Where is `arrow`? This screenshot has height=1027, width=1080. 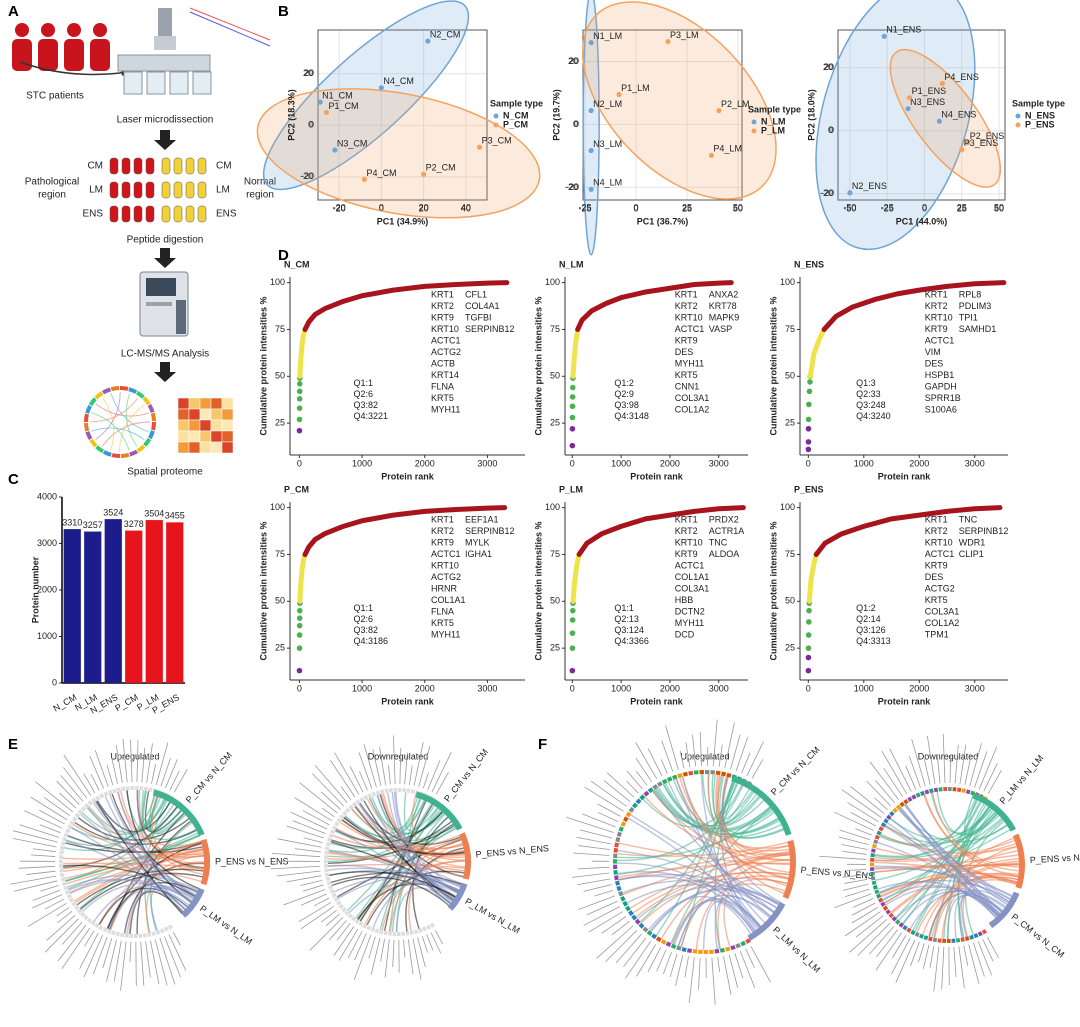 arrow is located at coordinates (165, 140).